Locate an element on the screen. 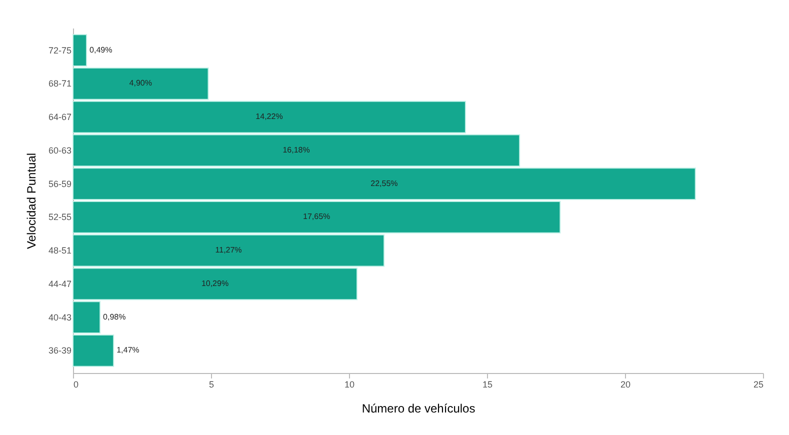  data-label: 17,65% is located at coordinates (316, 217).